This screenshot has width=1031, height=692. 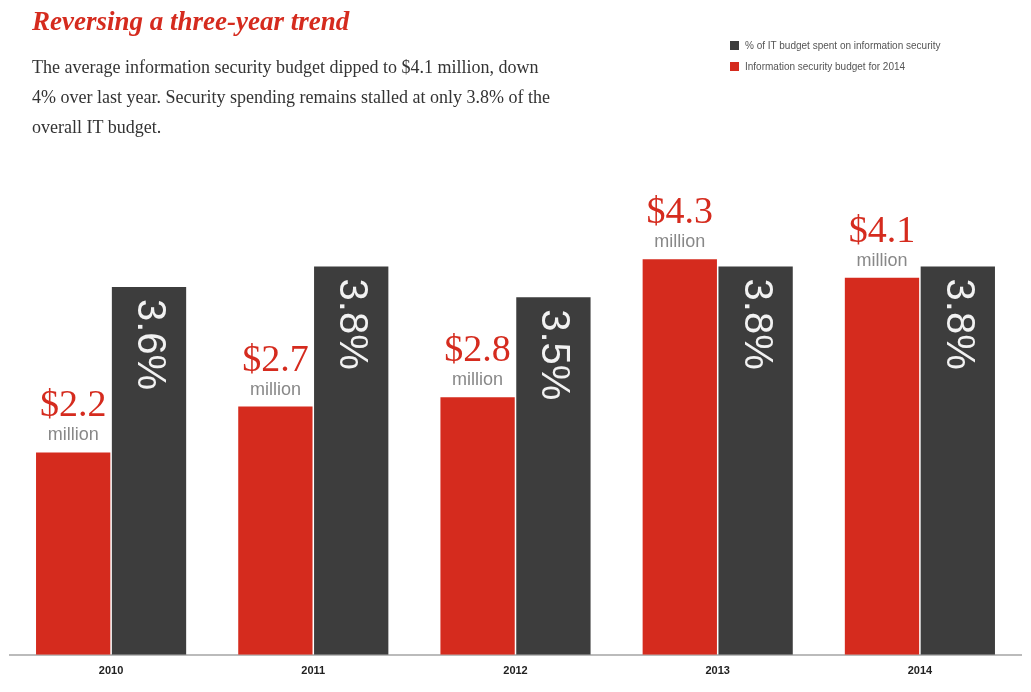 I want to click on x-tick-label: 2010, so click(x=111, y=670).